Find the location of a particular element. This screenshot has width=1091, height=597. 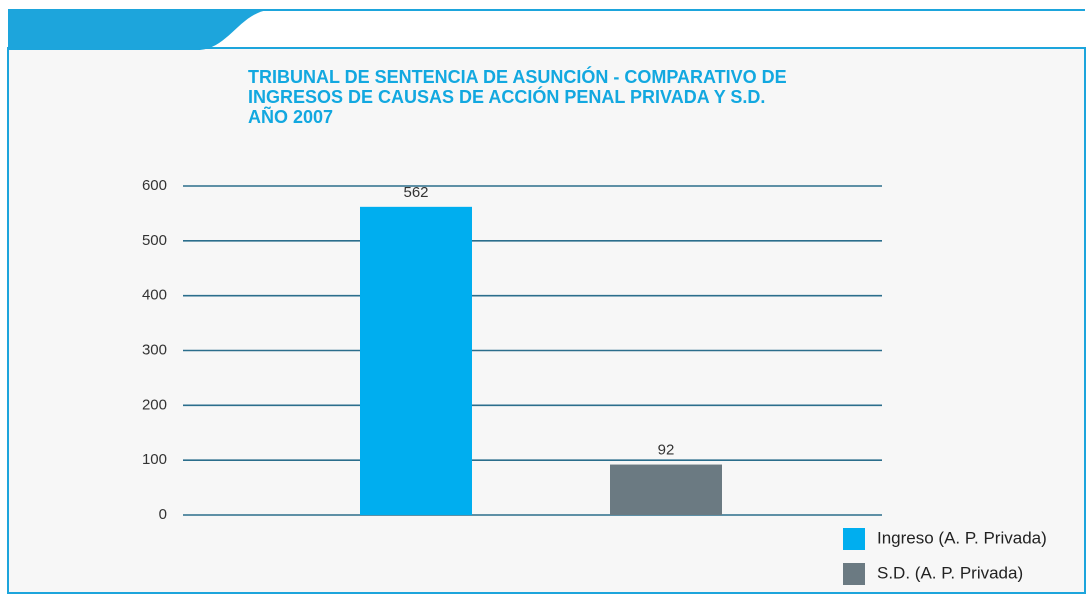

header-tab is located at coordinates (138, 30).